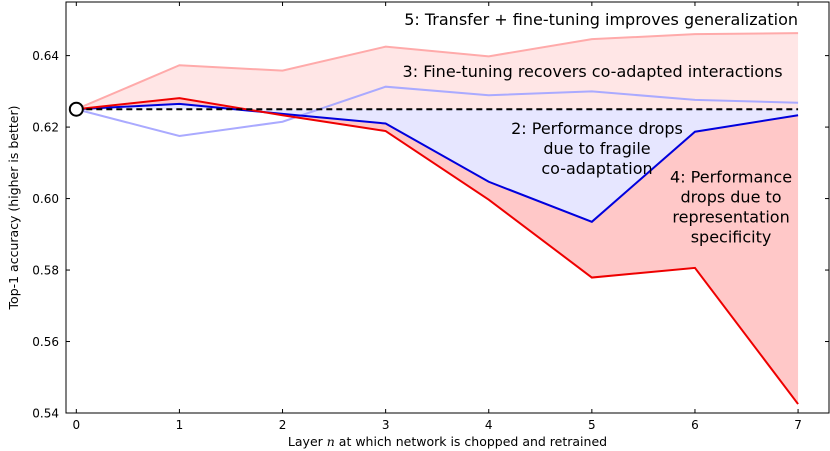  Describe the element at coordinates (730, 216) in the screenshot. I see `annotation-line: representation` at that location.